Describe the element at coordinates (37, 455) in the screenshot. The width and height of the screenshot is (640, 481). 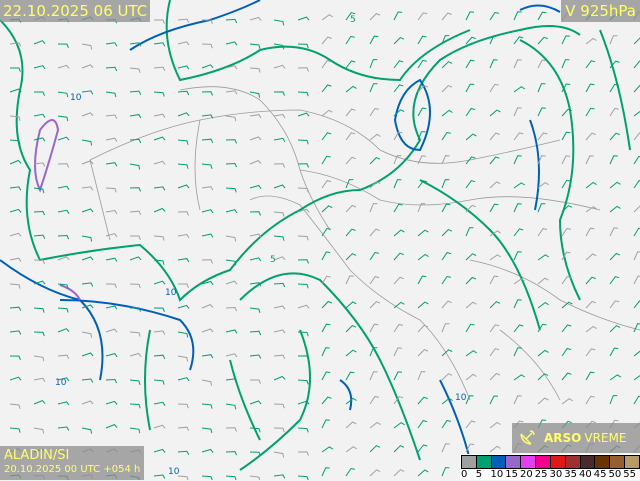
I see `model-name: ALADIN/SI` at that location.